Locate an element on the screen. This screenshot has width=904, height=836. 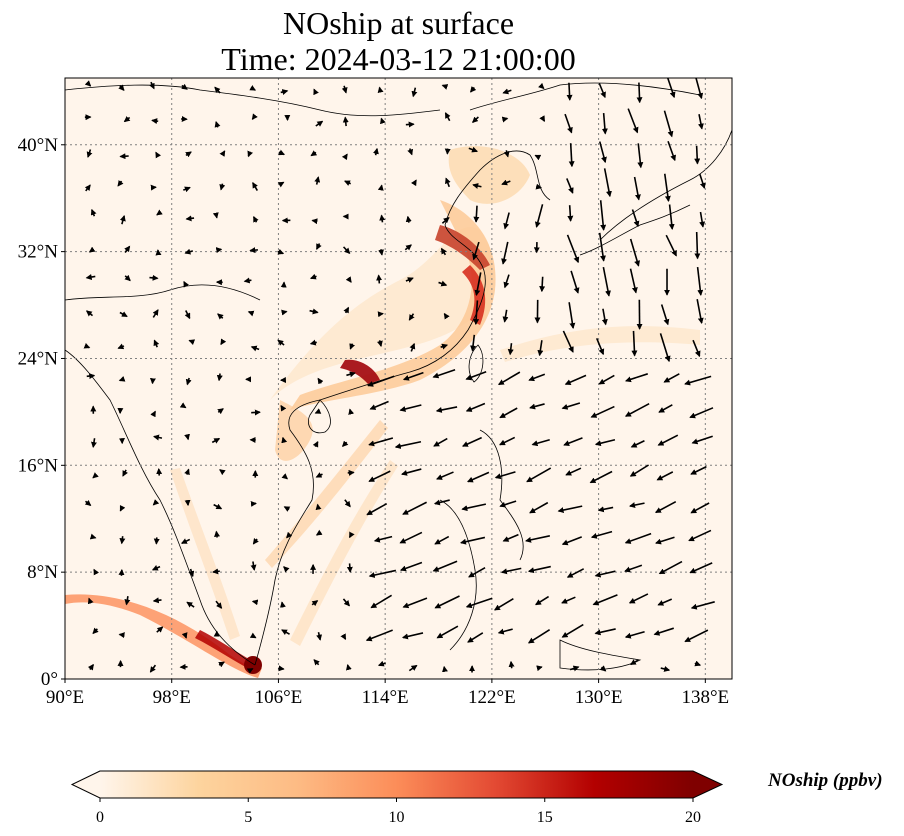
lon-tick-label: 138°E is located at coordinates (705, 697).